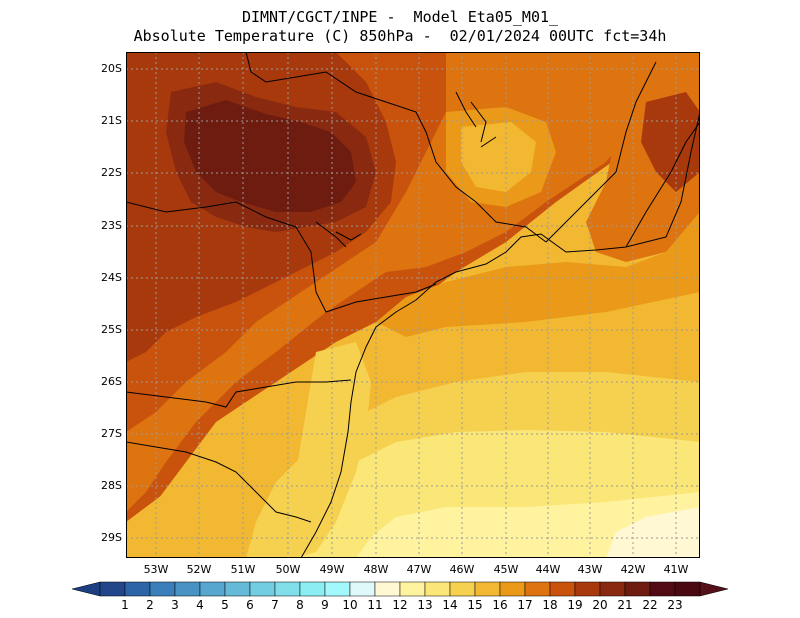 The image size is (800, 618). I want to click on colorbar-label: 18, so click(550, 605).